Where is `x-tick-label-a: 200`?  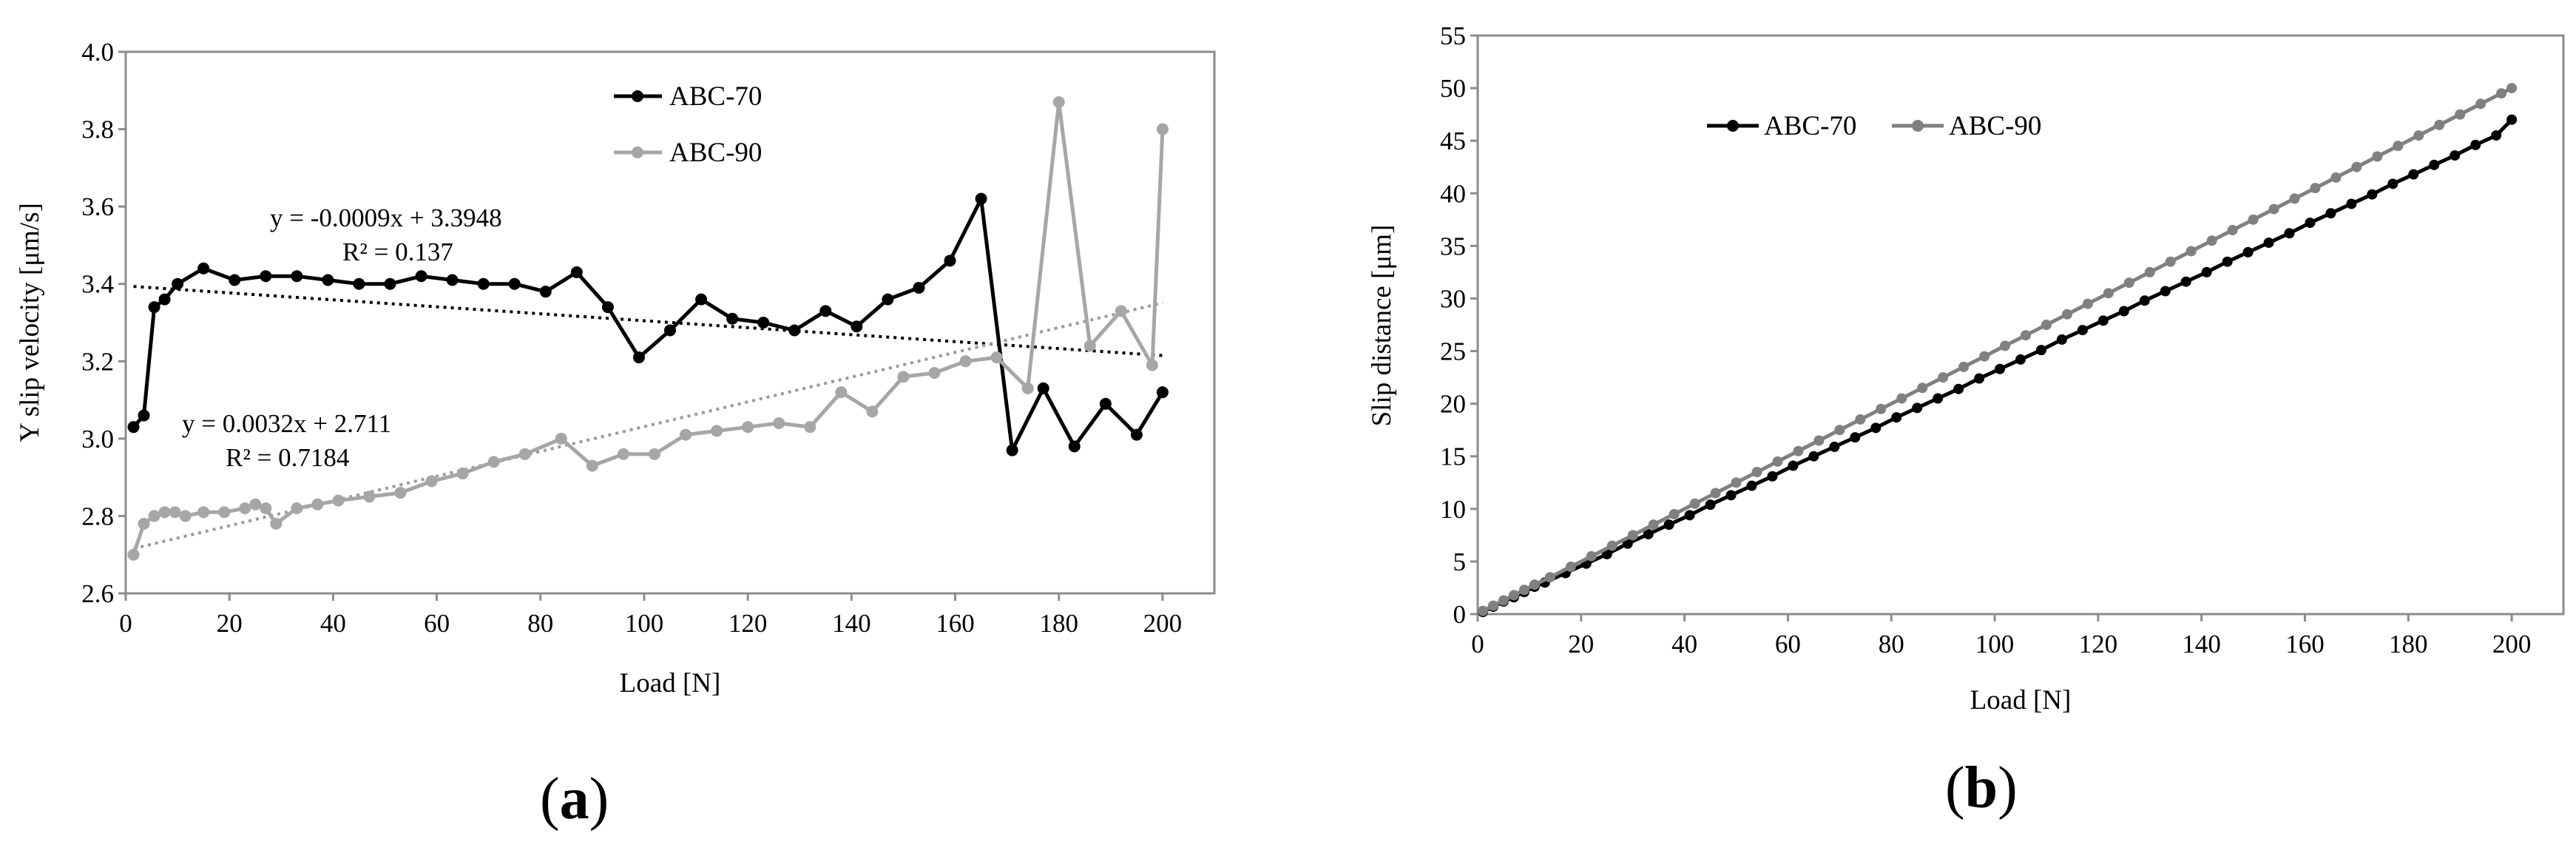
x-tick-label-a: 200 is located at coordinates (1163, 623).